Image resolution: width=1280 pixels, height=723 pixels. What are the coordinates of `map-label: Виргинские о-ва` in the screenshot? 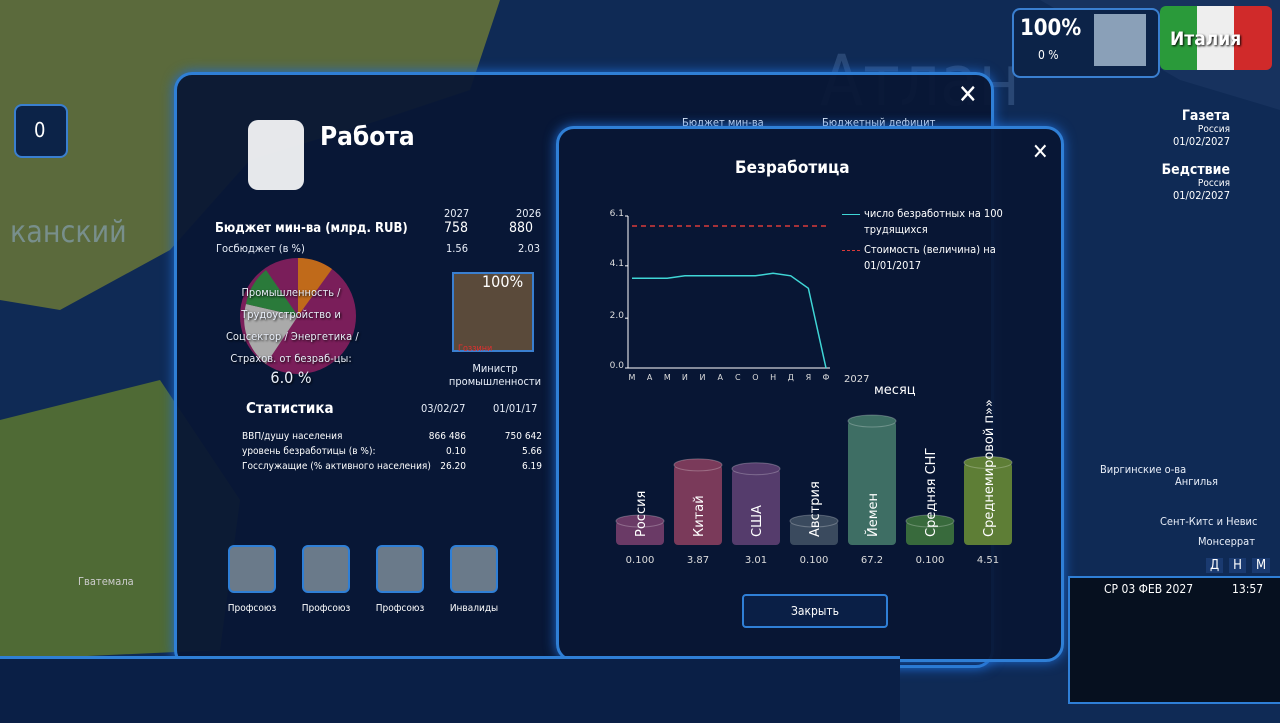 It's located at (1143, 469).